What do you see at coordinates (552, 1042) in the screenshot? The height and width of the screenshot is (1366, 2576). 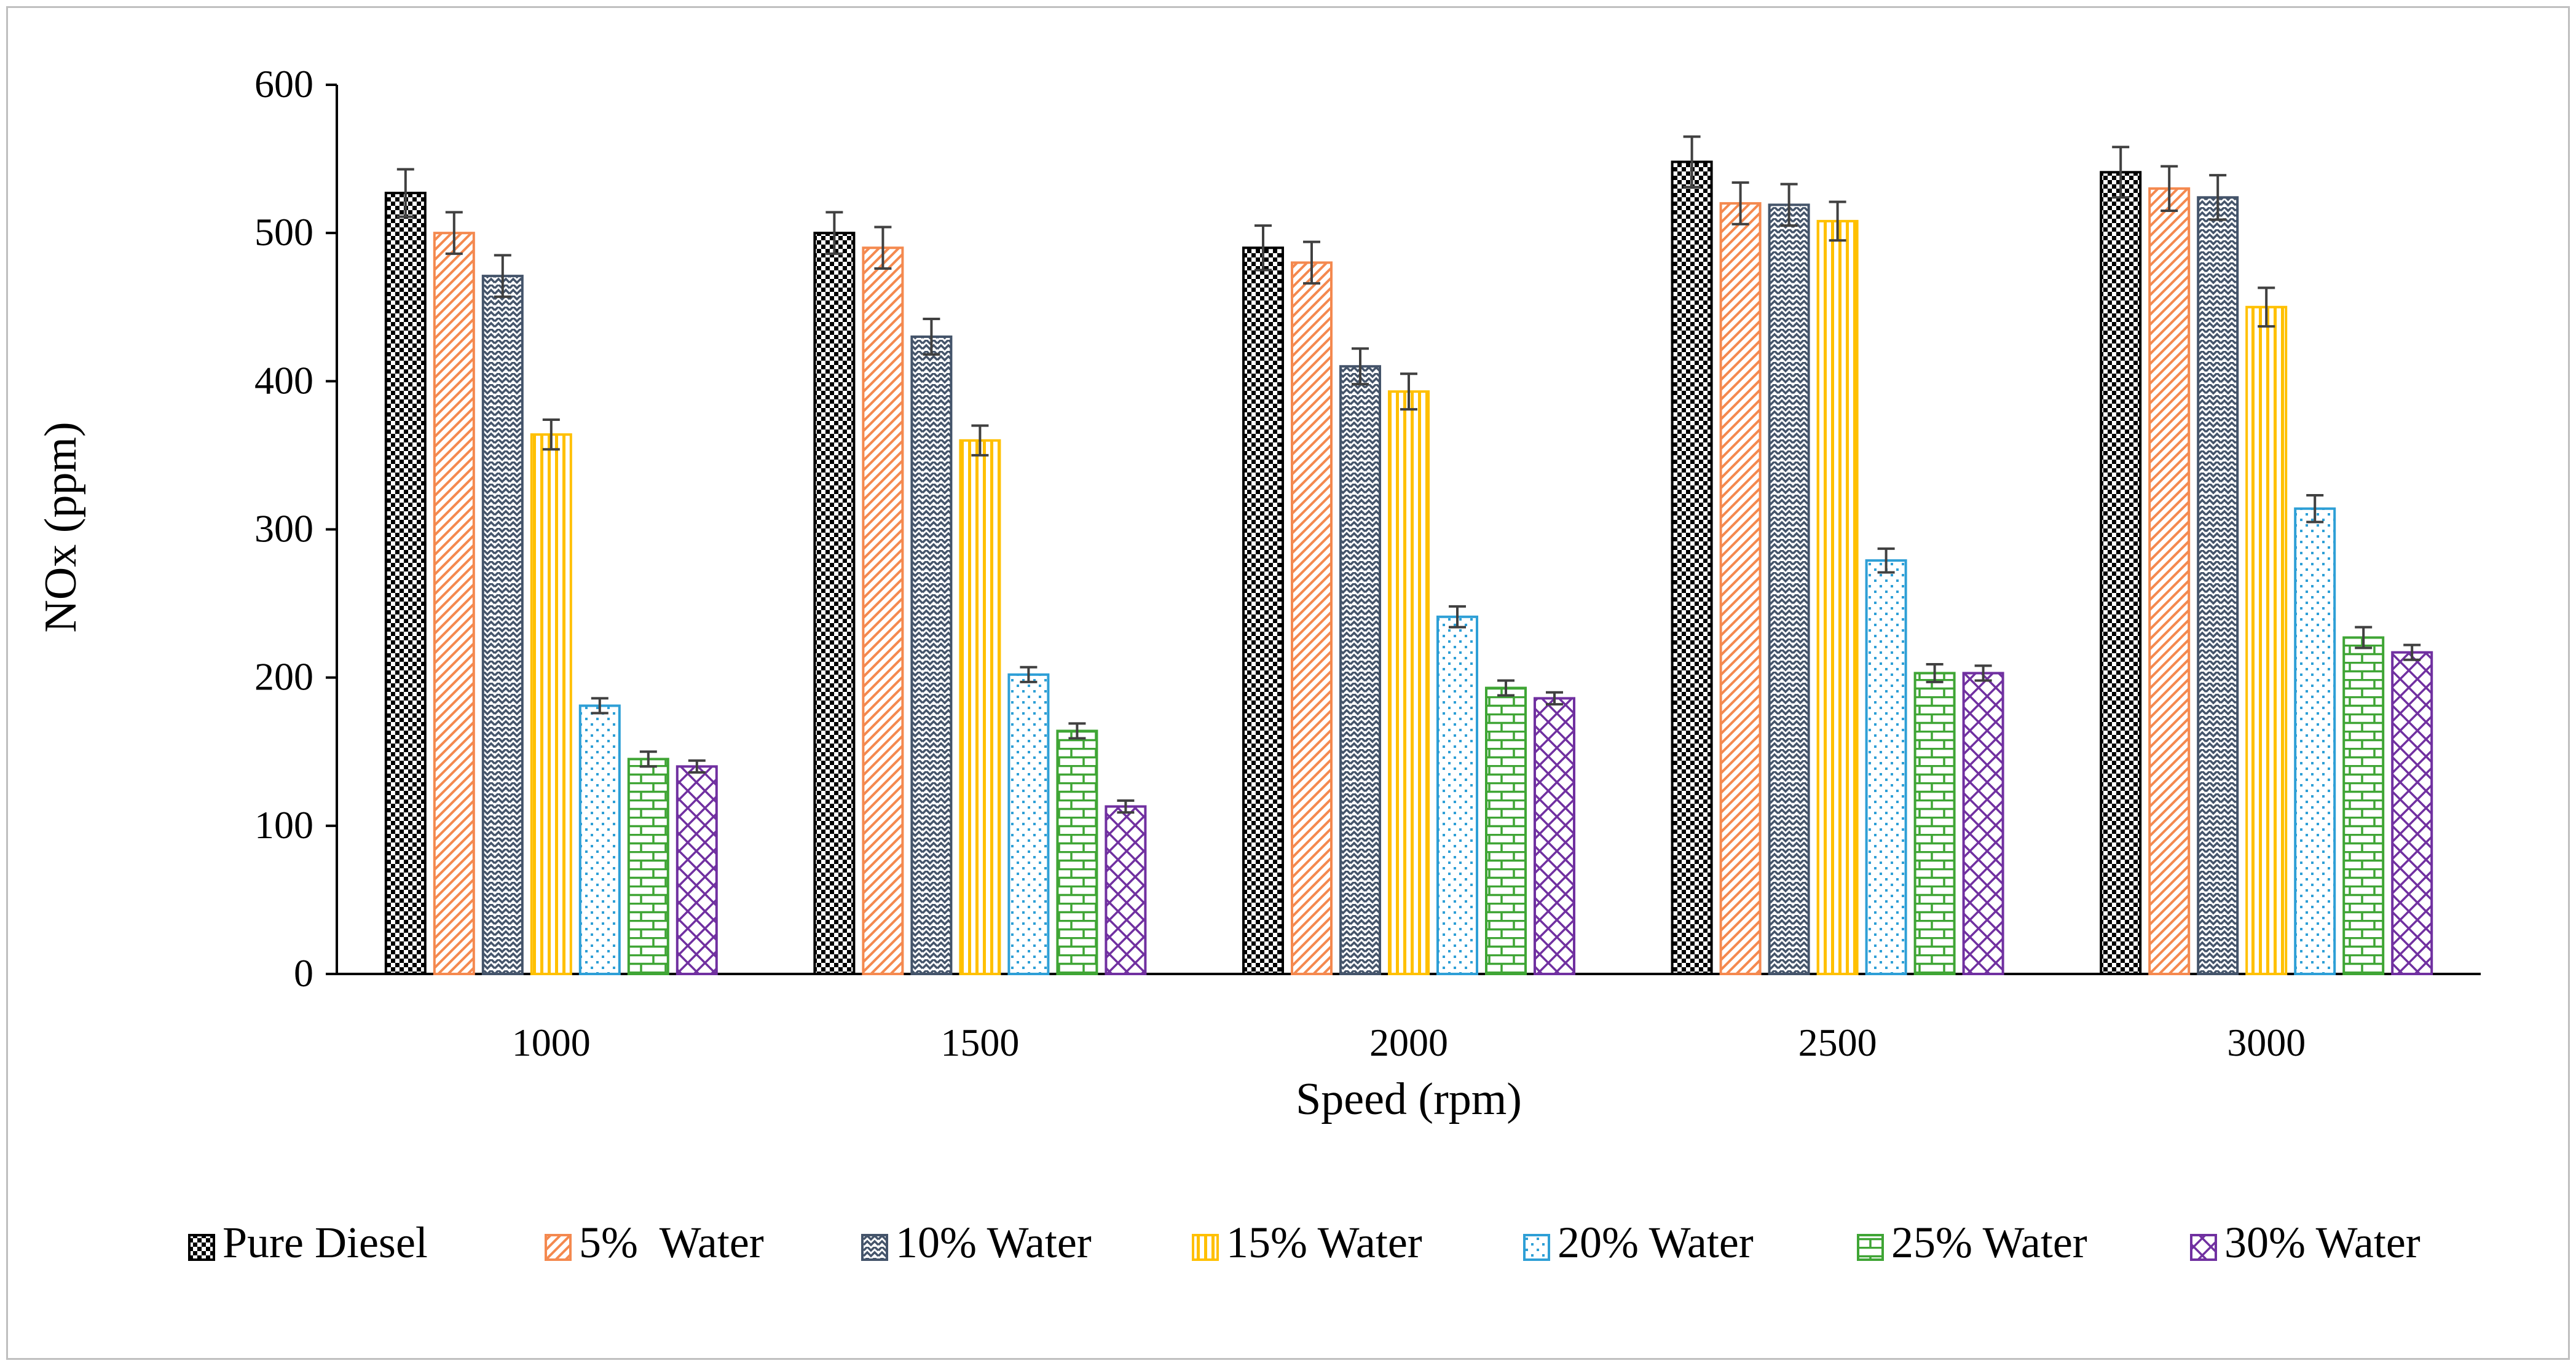 I see `x-tick-label: 1000` at bounding box center [552, 1042].